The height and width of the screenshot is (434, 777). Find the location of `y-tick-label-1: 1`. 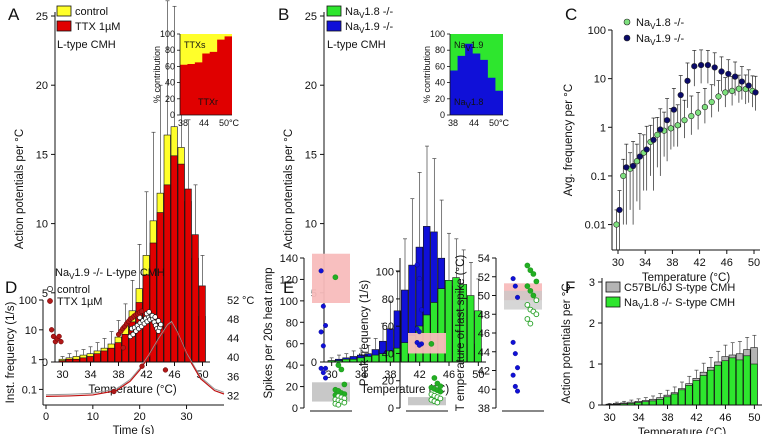

y-tick-label-1: 1 is located at coordinates (592, 365).